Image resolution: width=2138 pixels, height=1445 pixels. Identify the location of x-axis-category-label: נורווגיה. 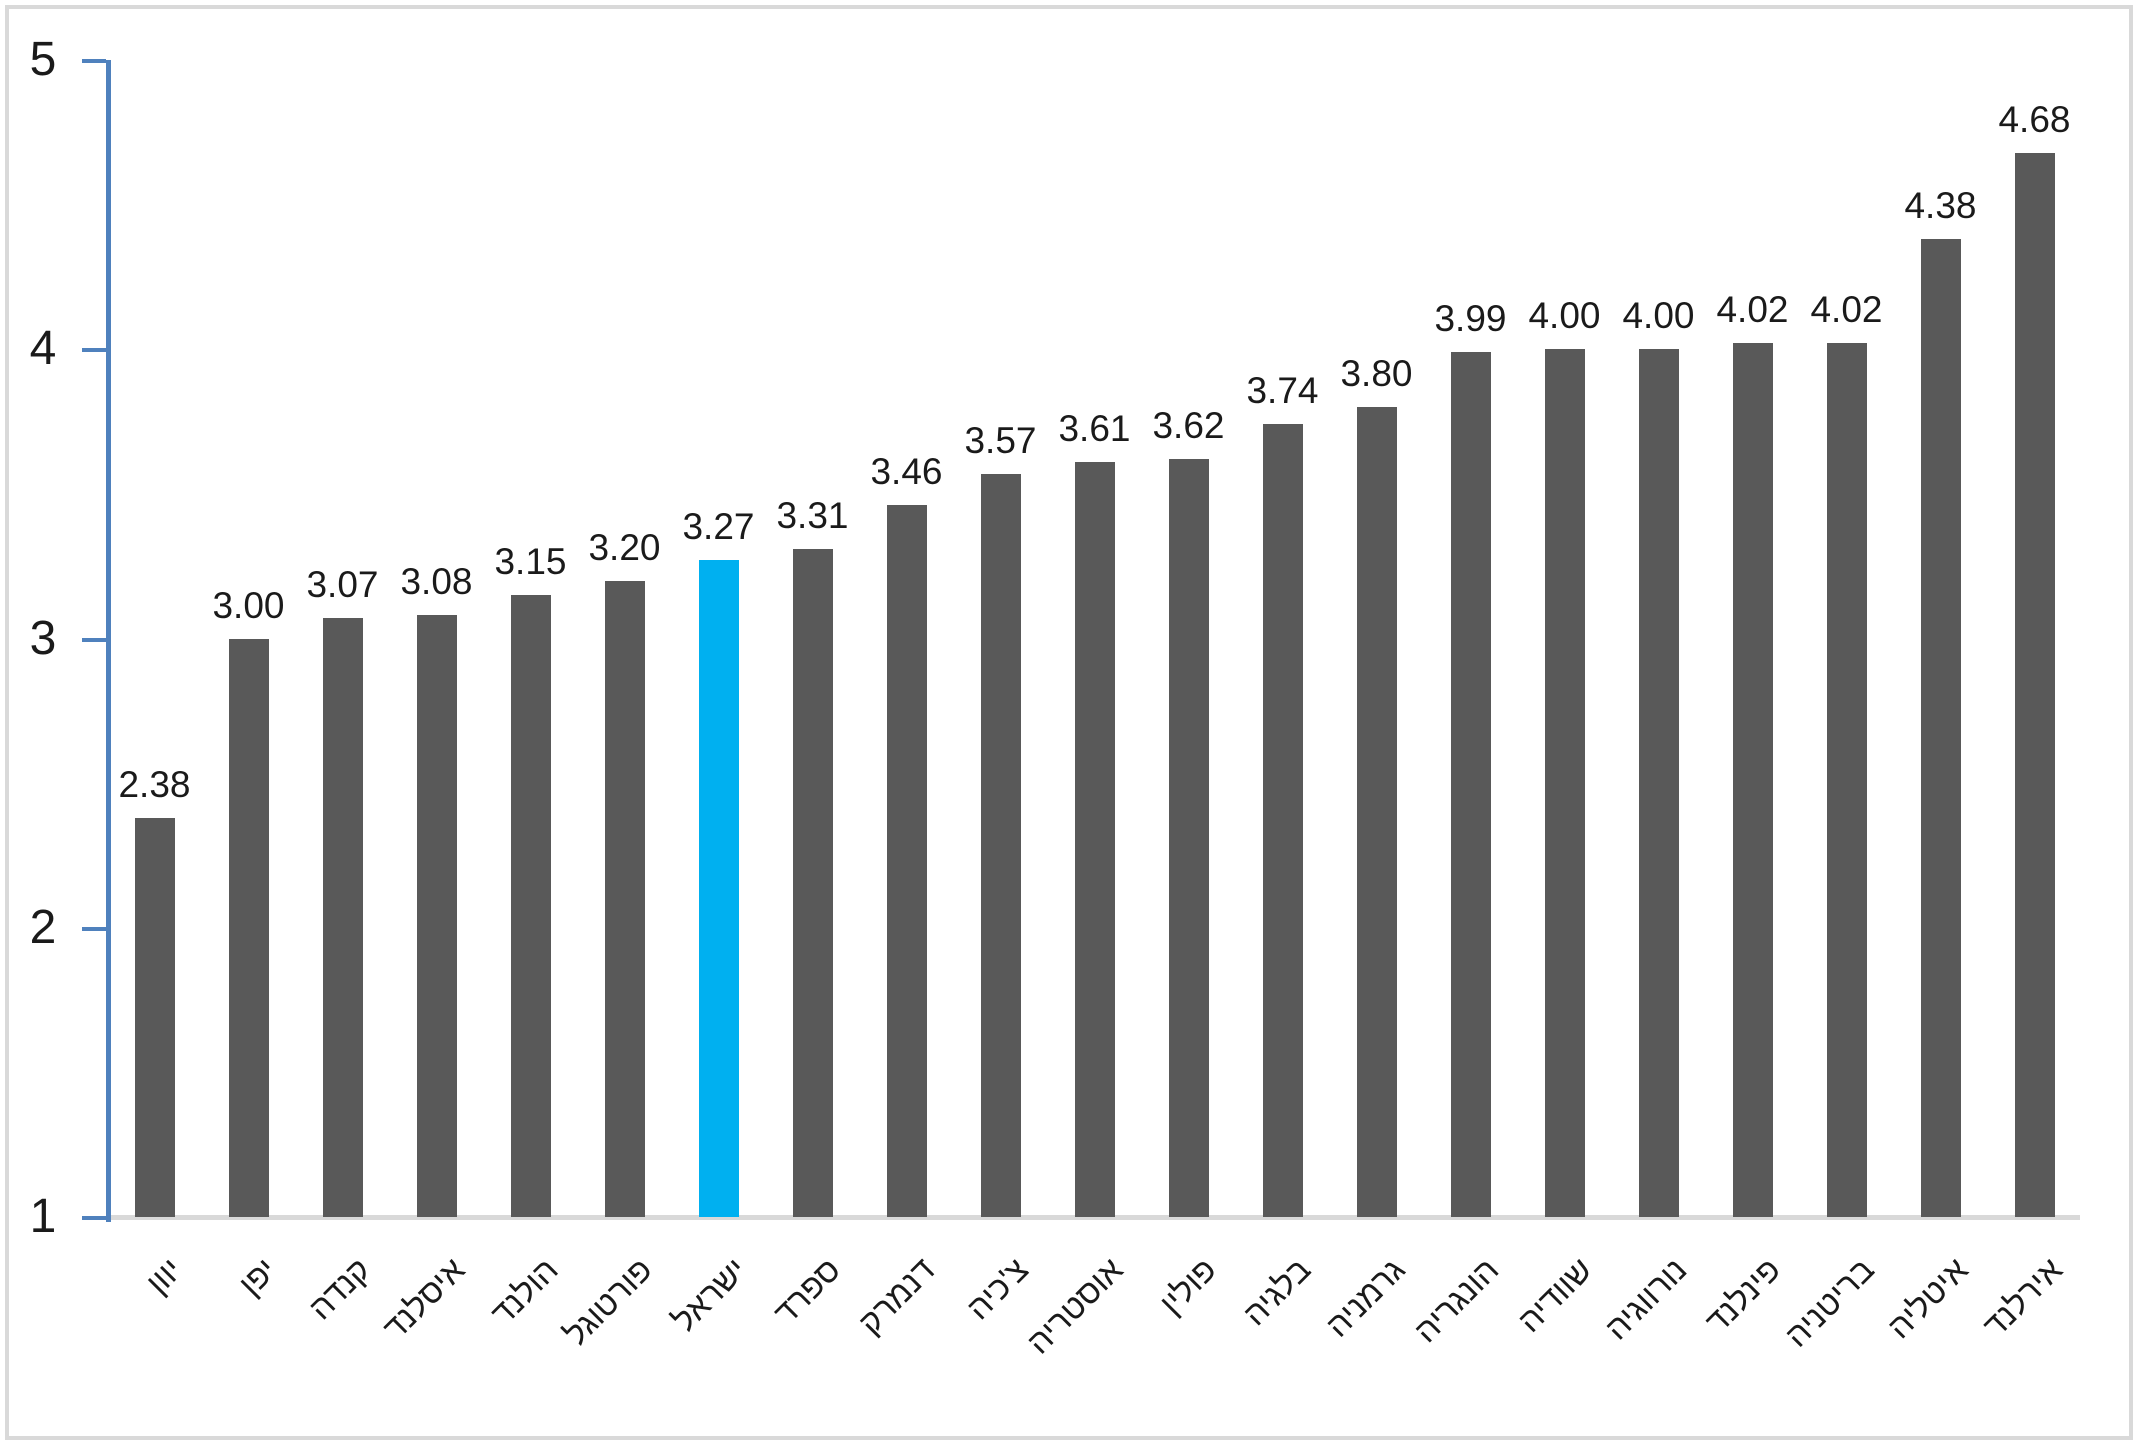
(1645, 1298).